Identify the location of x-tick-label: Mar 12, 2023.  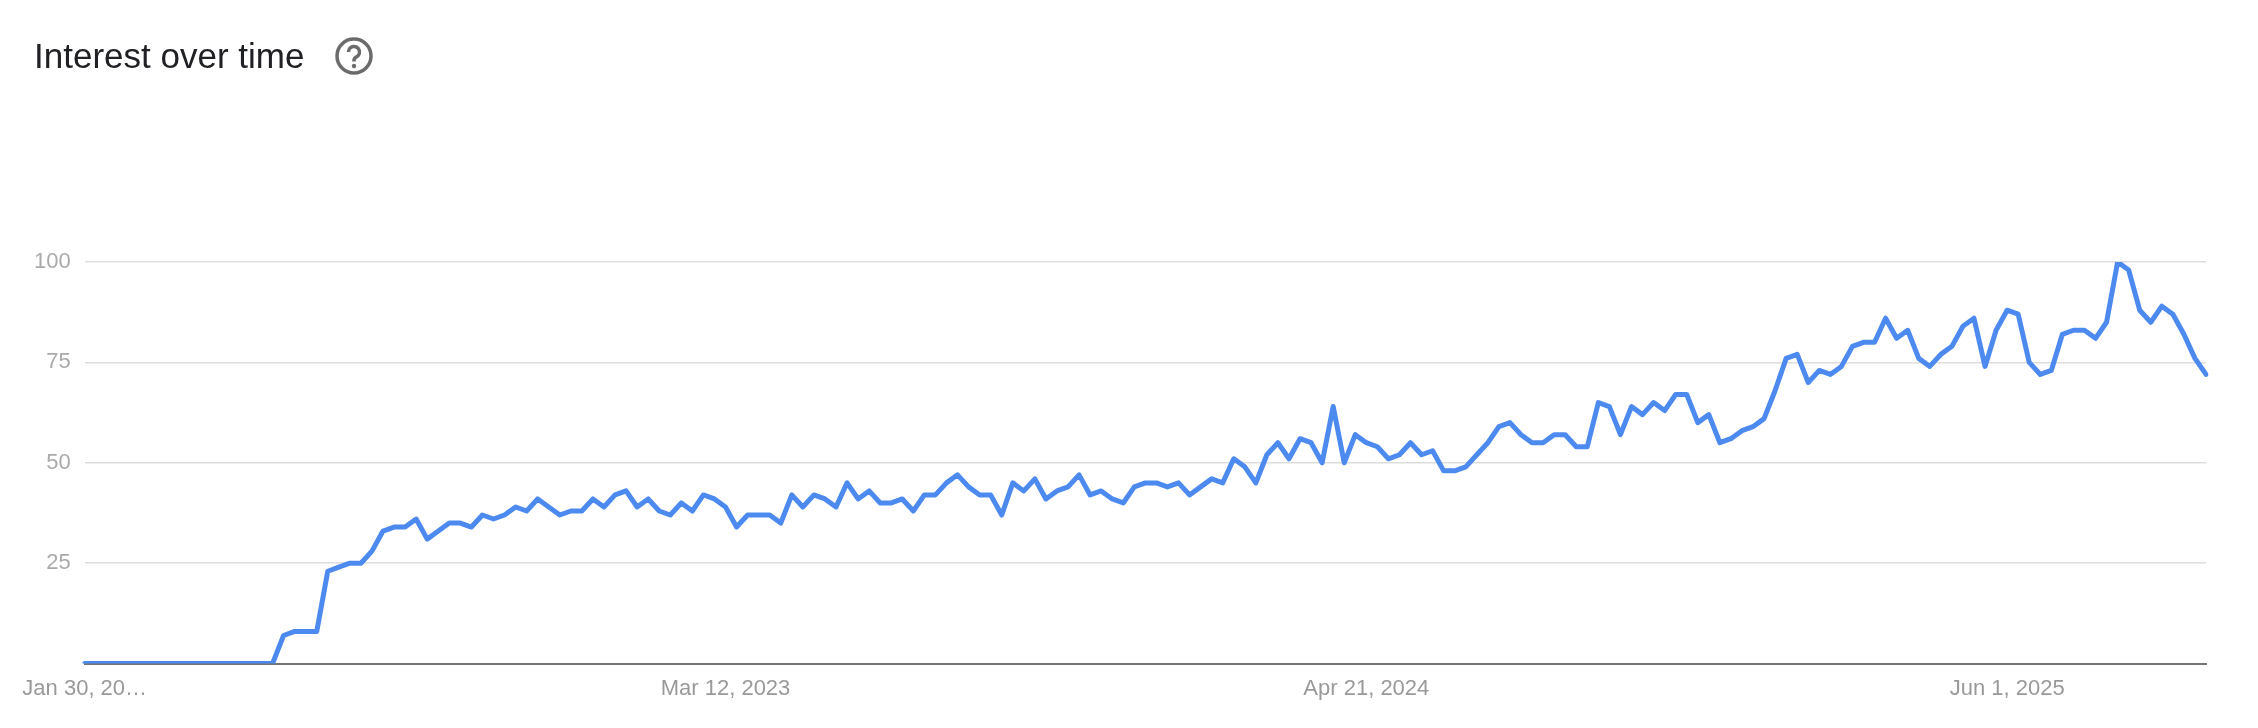
(725, 687).